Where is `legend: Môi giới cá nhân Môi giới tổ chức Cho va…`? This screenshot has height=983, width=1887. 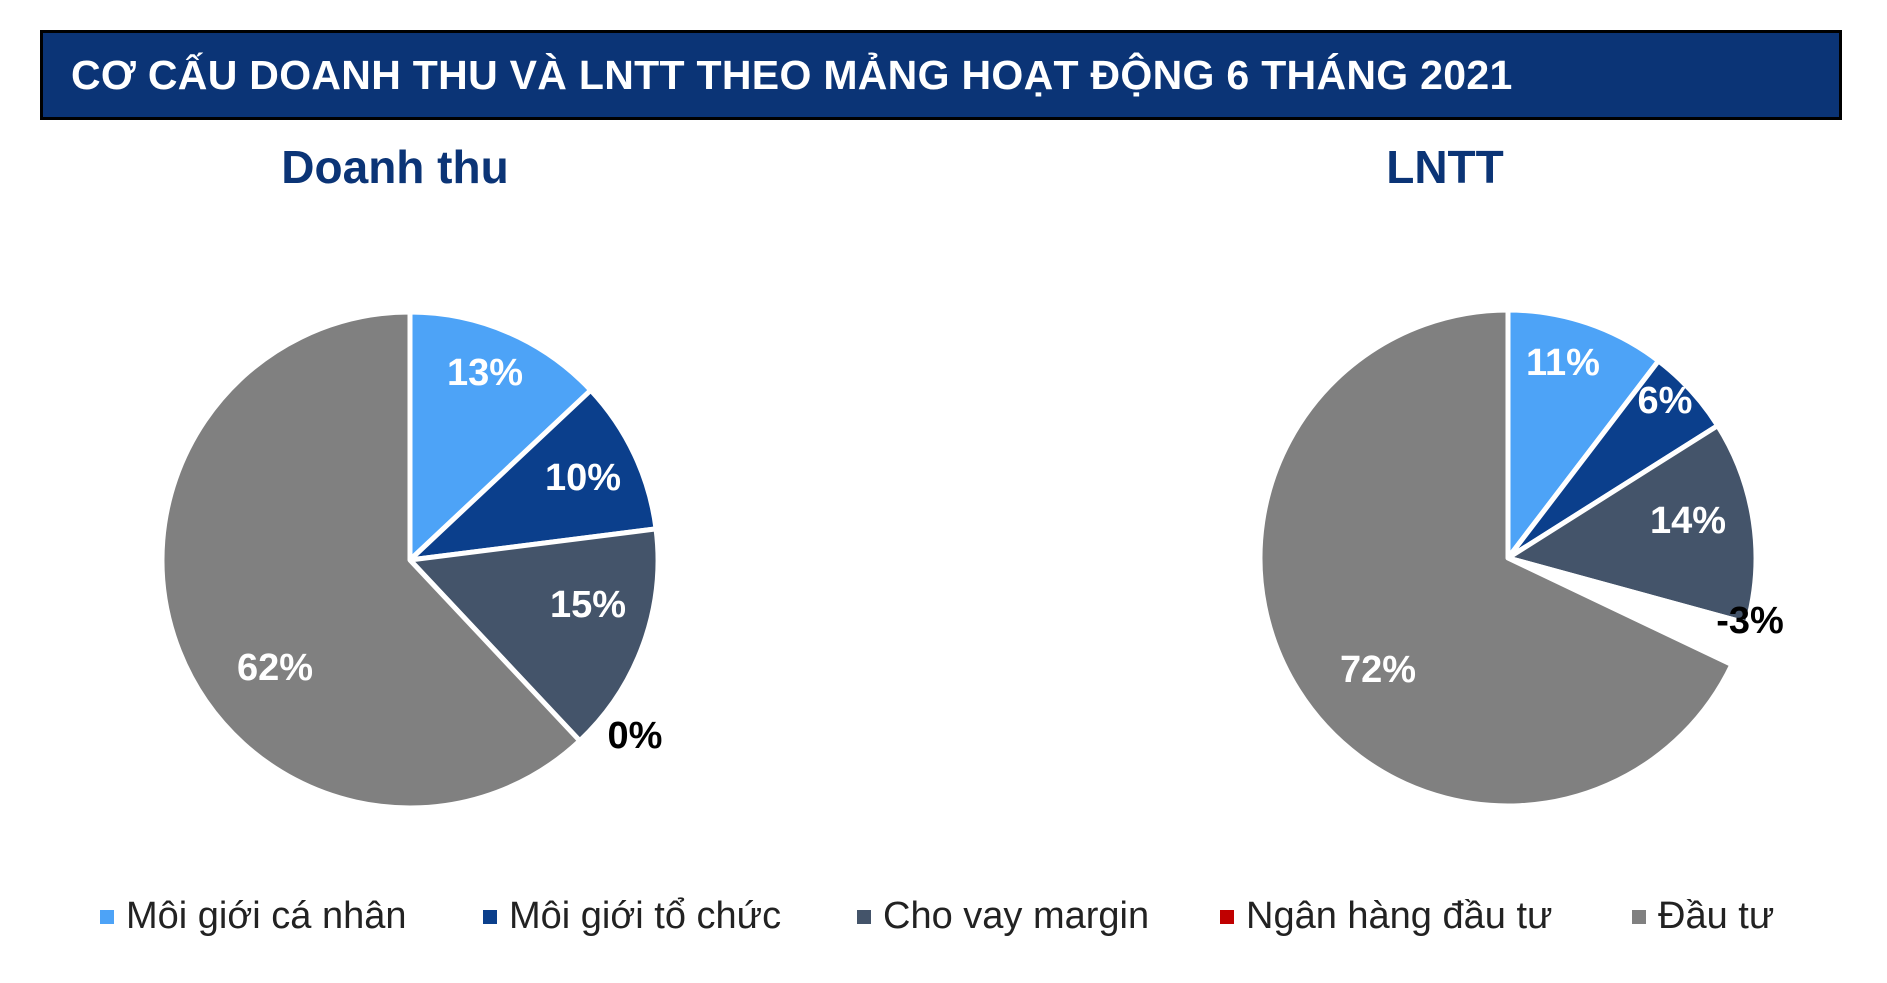 legend: Môi giới cá nhân Môi giới tổ chức Cho va… is located at coordinates (943, 925).